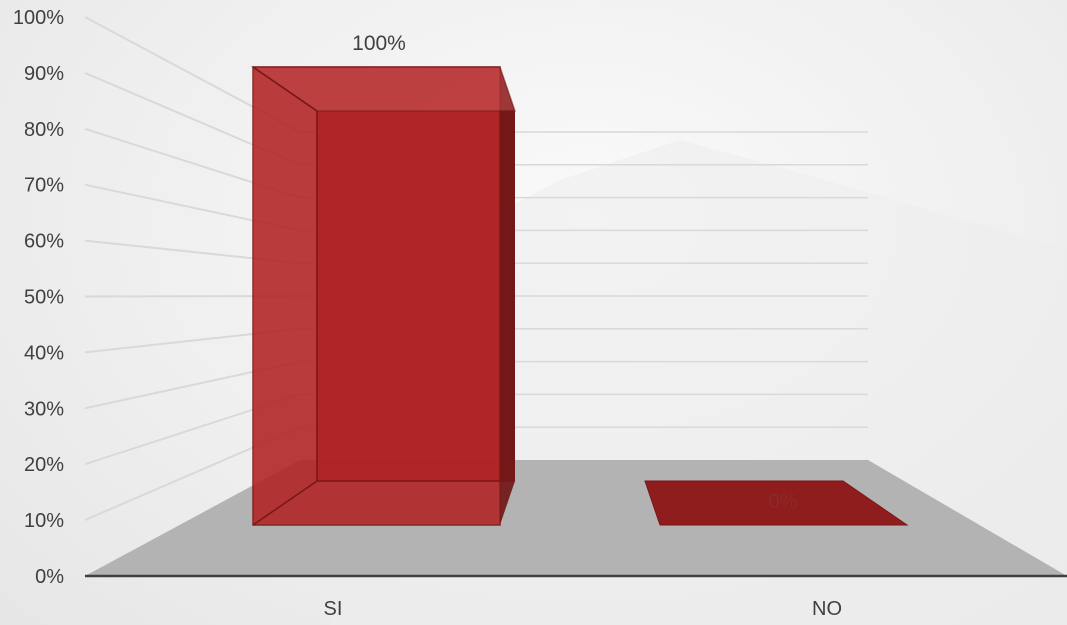 This screenshot has height=625, width=1067. What do you see at coordinates (44, 353) in the screenshot?
I see `y-tick-label: 40%` at bounding box center [44, 353].